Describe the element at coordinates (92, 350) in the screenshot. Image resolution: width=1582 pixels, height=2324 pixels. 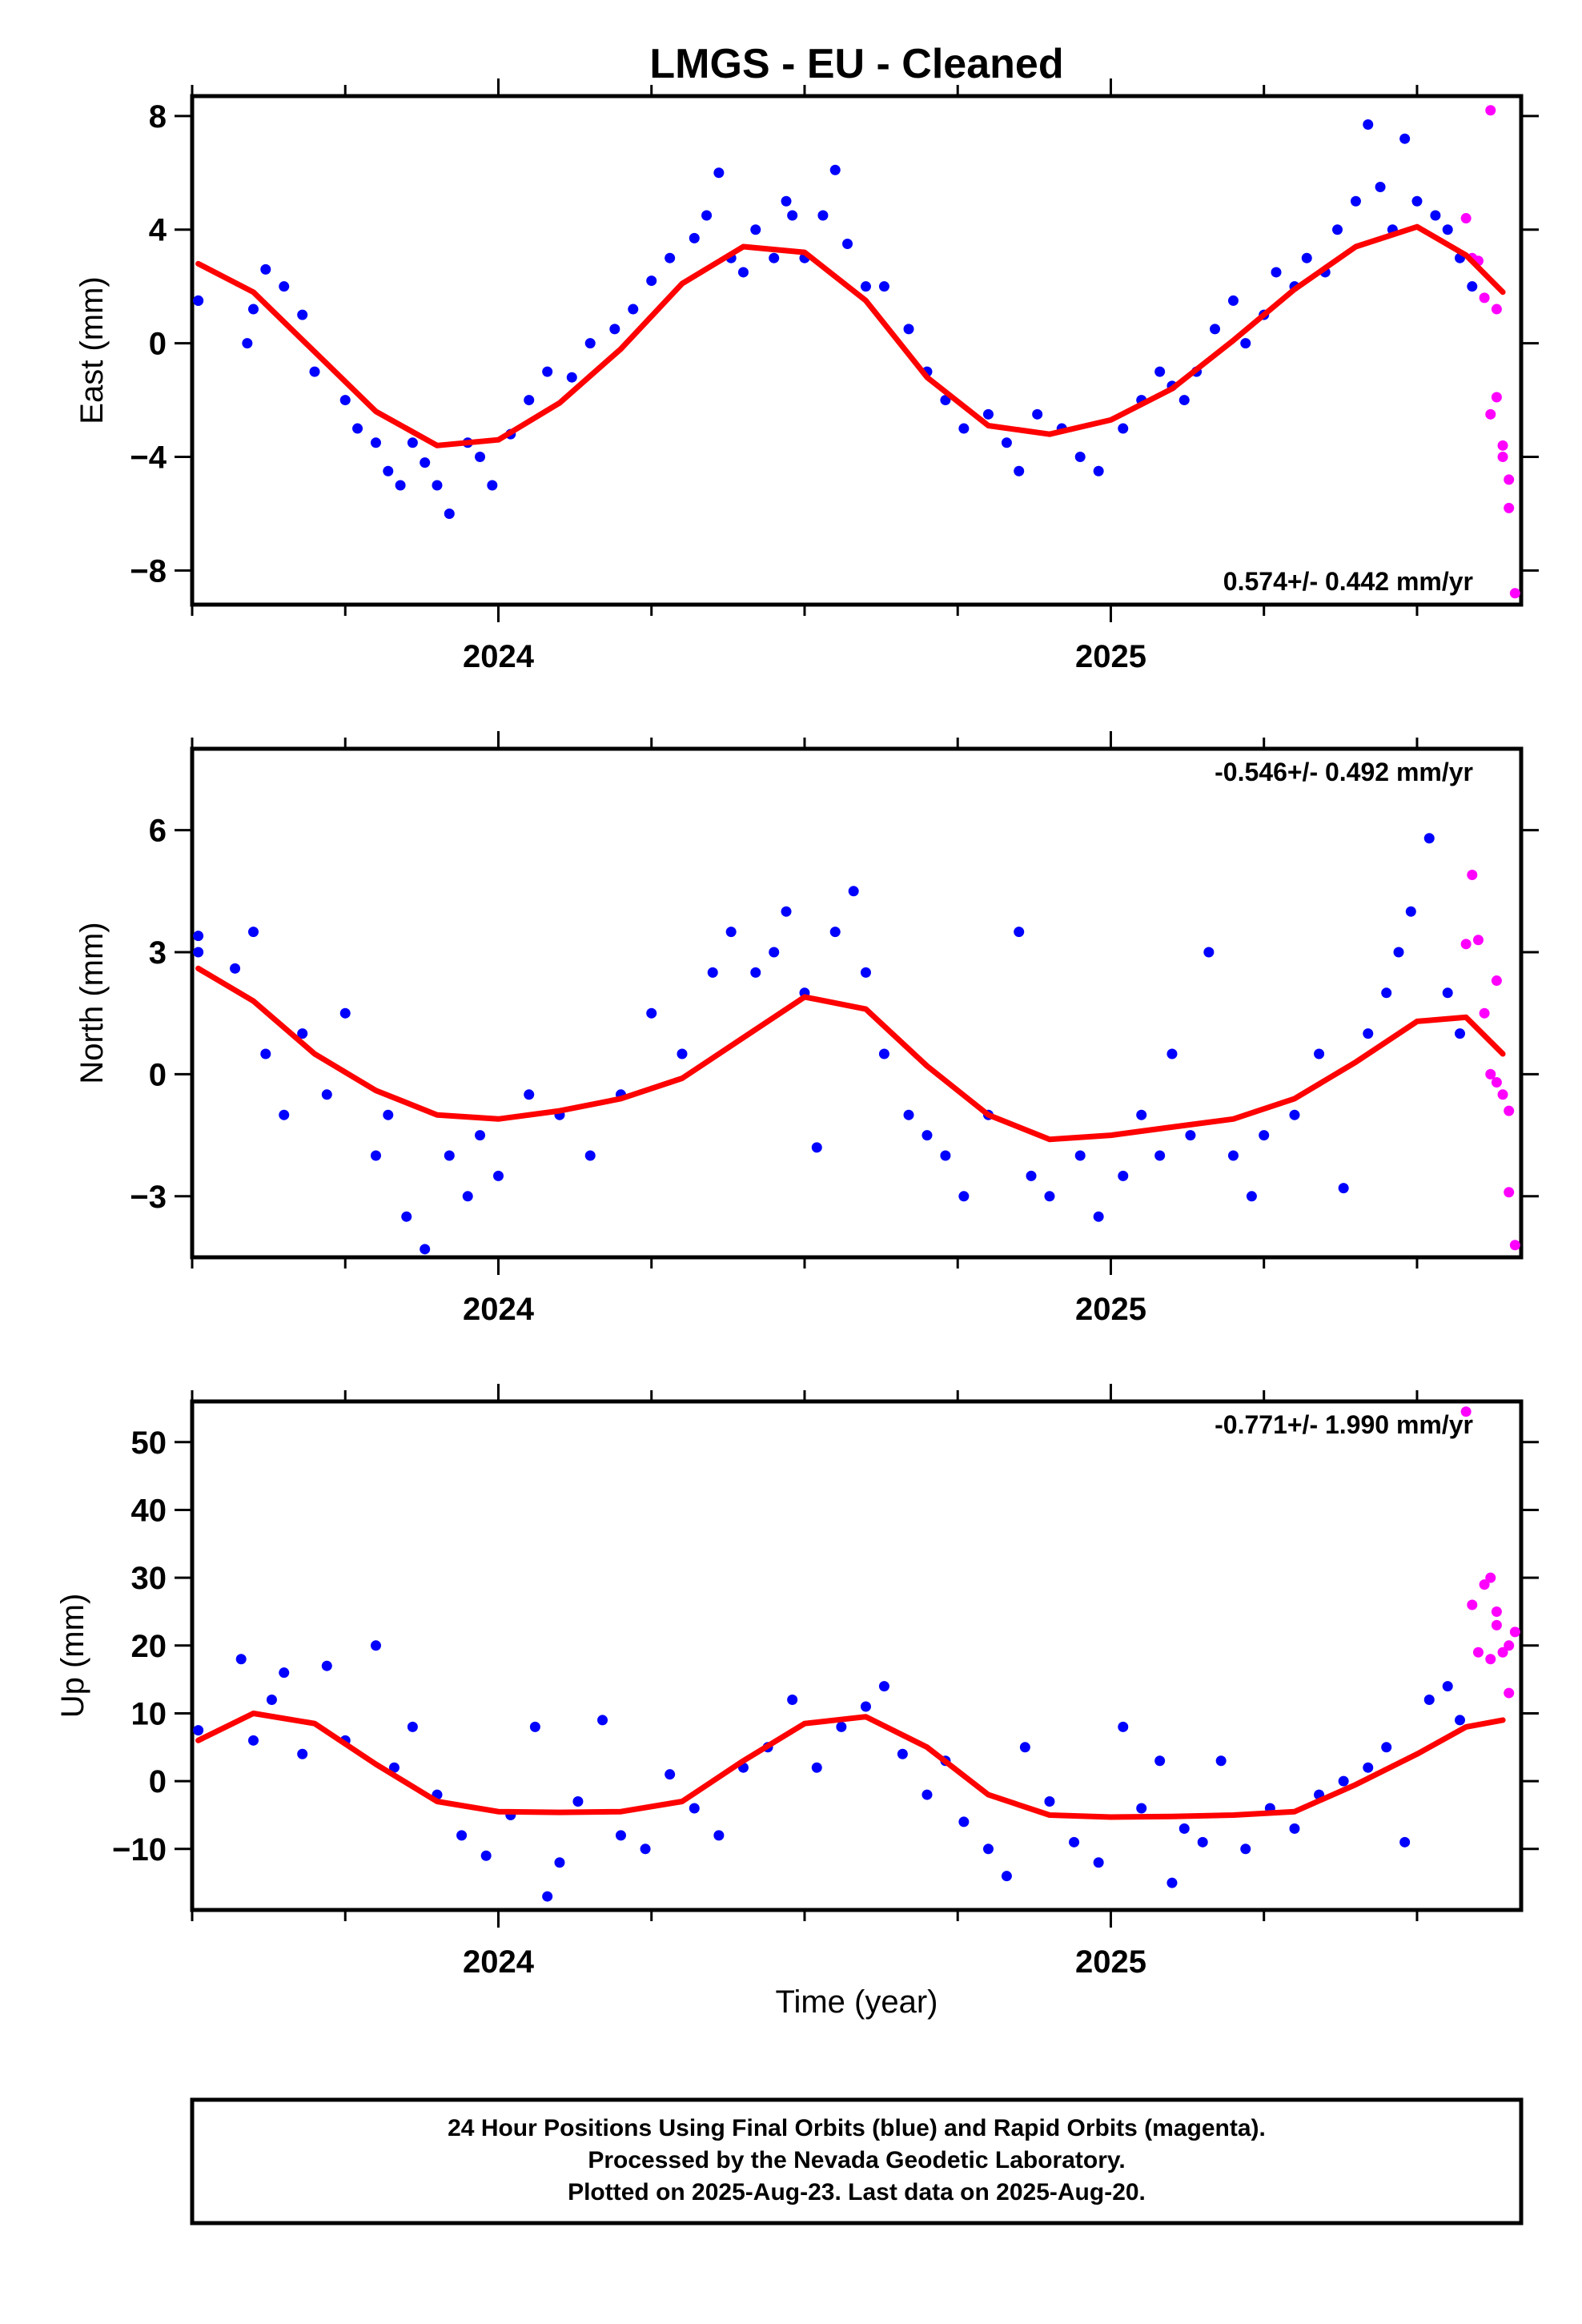
I see `y-axis-label: East (mm)` at that location.